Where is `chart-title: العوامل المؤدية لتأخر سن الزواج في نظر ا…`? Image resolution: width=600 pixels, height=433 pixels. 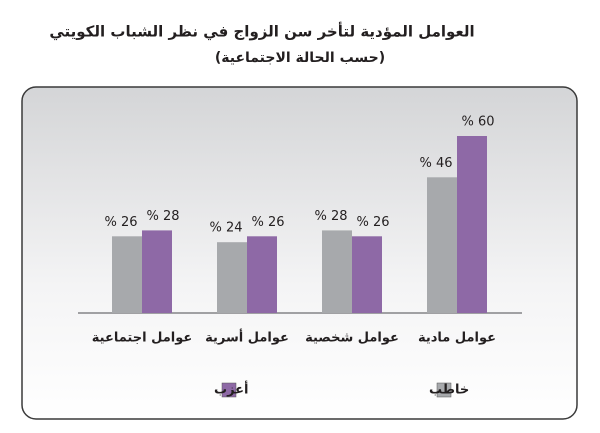
chart-title: العوامل المؤدية لتأخر سن الزواج في نظر ا… is located at coordinates (261, 31).